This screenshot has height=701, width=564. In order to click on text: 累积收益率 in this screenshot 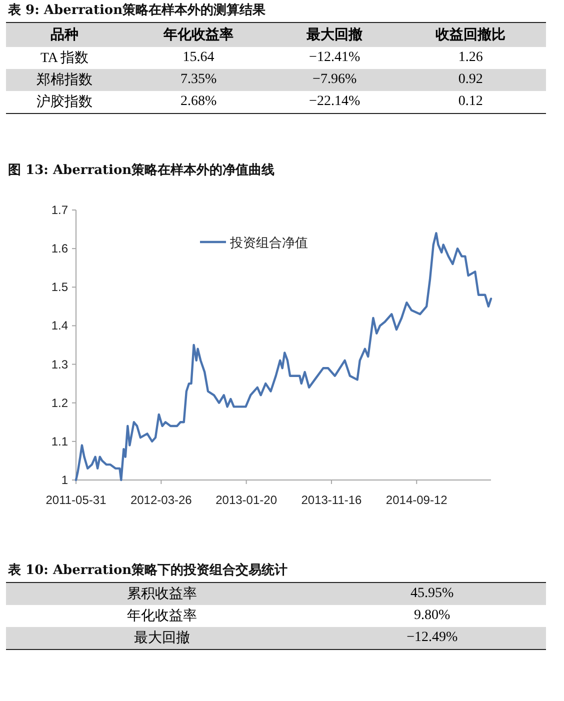, I will do `click(162, 594)`.